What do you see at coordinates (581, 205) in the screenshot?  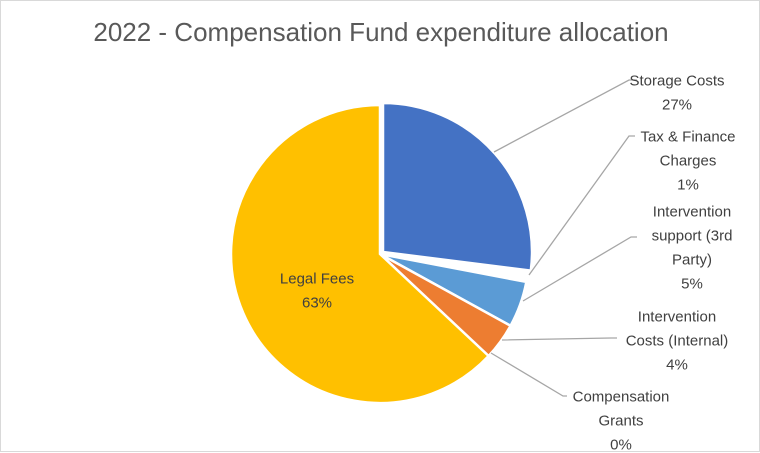 I see `leader-line-tax-finance-charges` at bounding box center [581, 205].